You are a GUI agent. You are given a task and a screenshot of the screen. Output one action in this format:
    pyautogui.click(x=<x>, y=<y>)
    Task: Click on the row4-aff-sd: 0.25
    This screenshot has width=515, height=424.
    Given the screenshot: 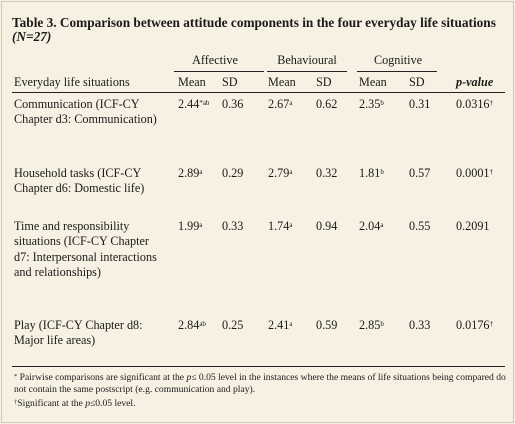 What is the action you would take?
    pyautogui.click(x=233, y=325)
    